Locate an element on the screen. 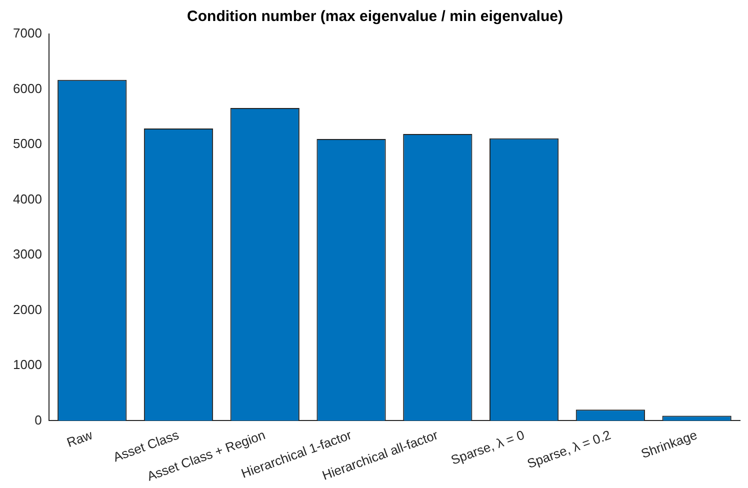 Image resolution: width=748 pixels, height=488 pixels. y-tick-label: 5000 is located at coordinates (27, 144).